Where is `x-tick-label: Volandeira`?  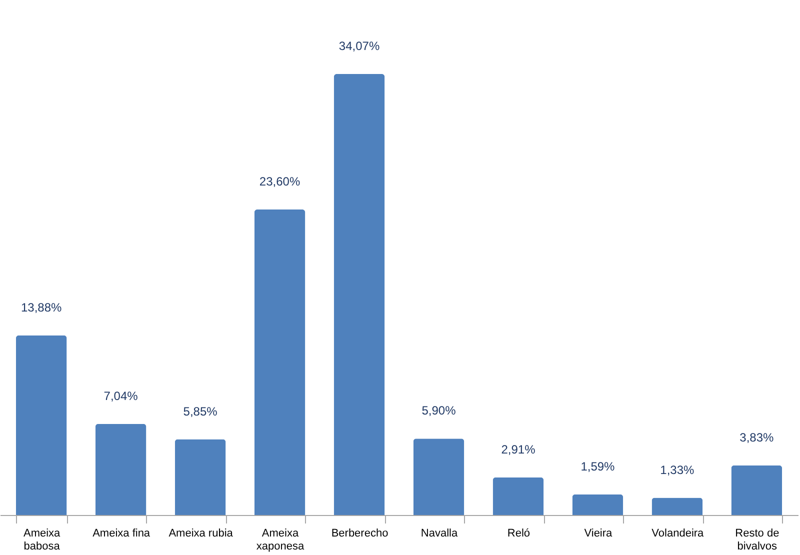 x-tick-label: Volandeira is located at coordinates (678, 534).